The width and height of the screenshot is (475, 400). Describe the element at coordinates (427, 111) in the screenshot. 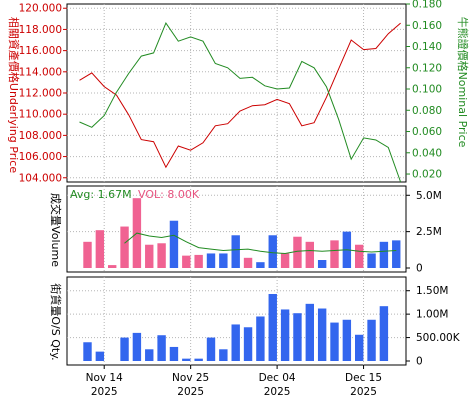

I see `right-tick-label-3: 0.080` at that location.